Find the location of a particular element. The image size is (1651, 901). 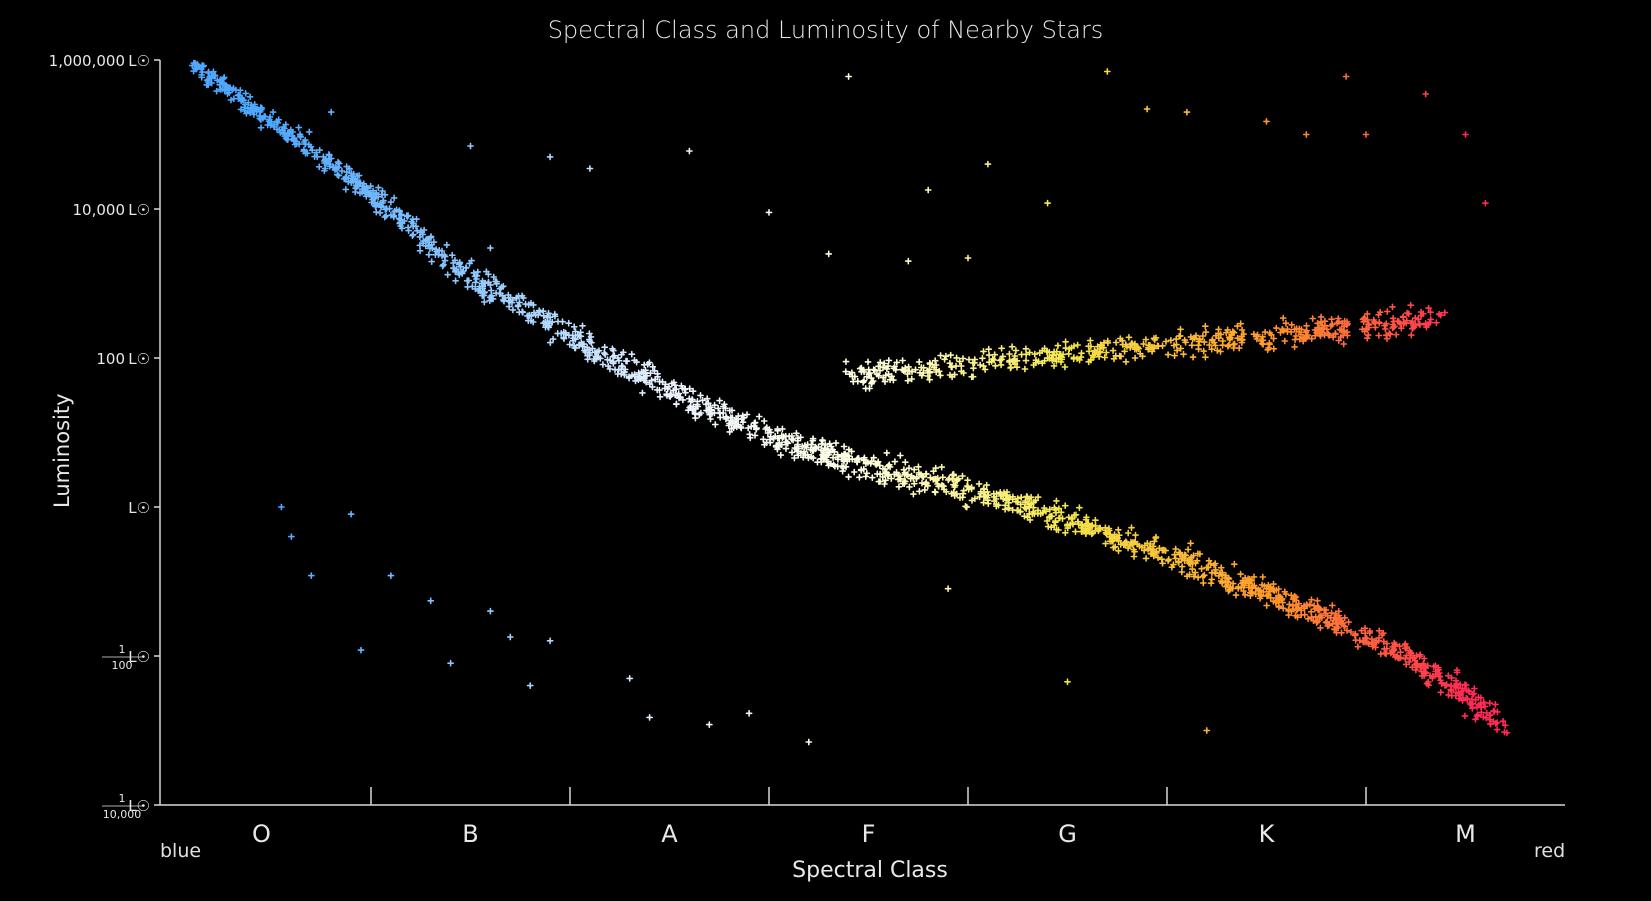

x-tick-label-k: K is located at coordinates (1267, 834).